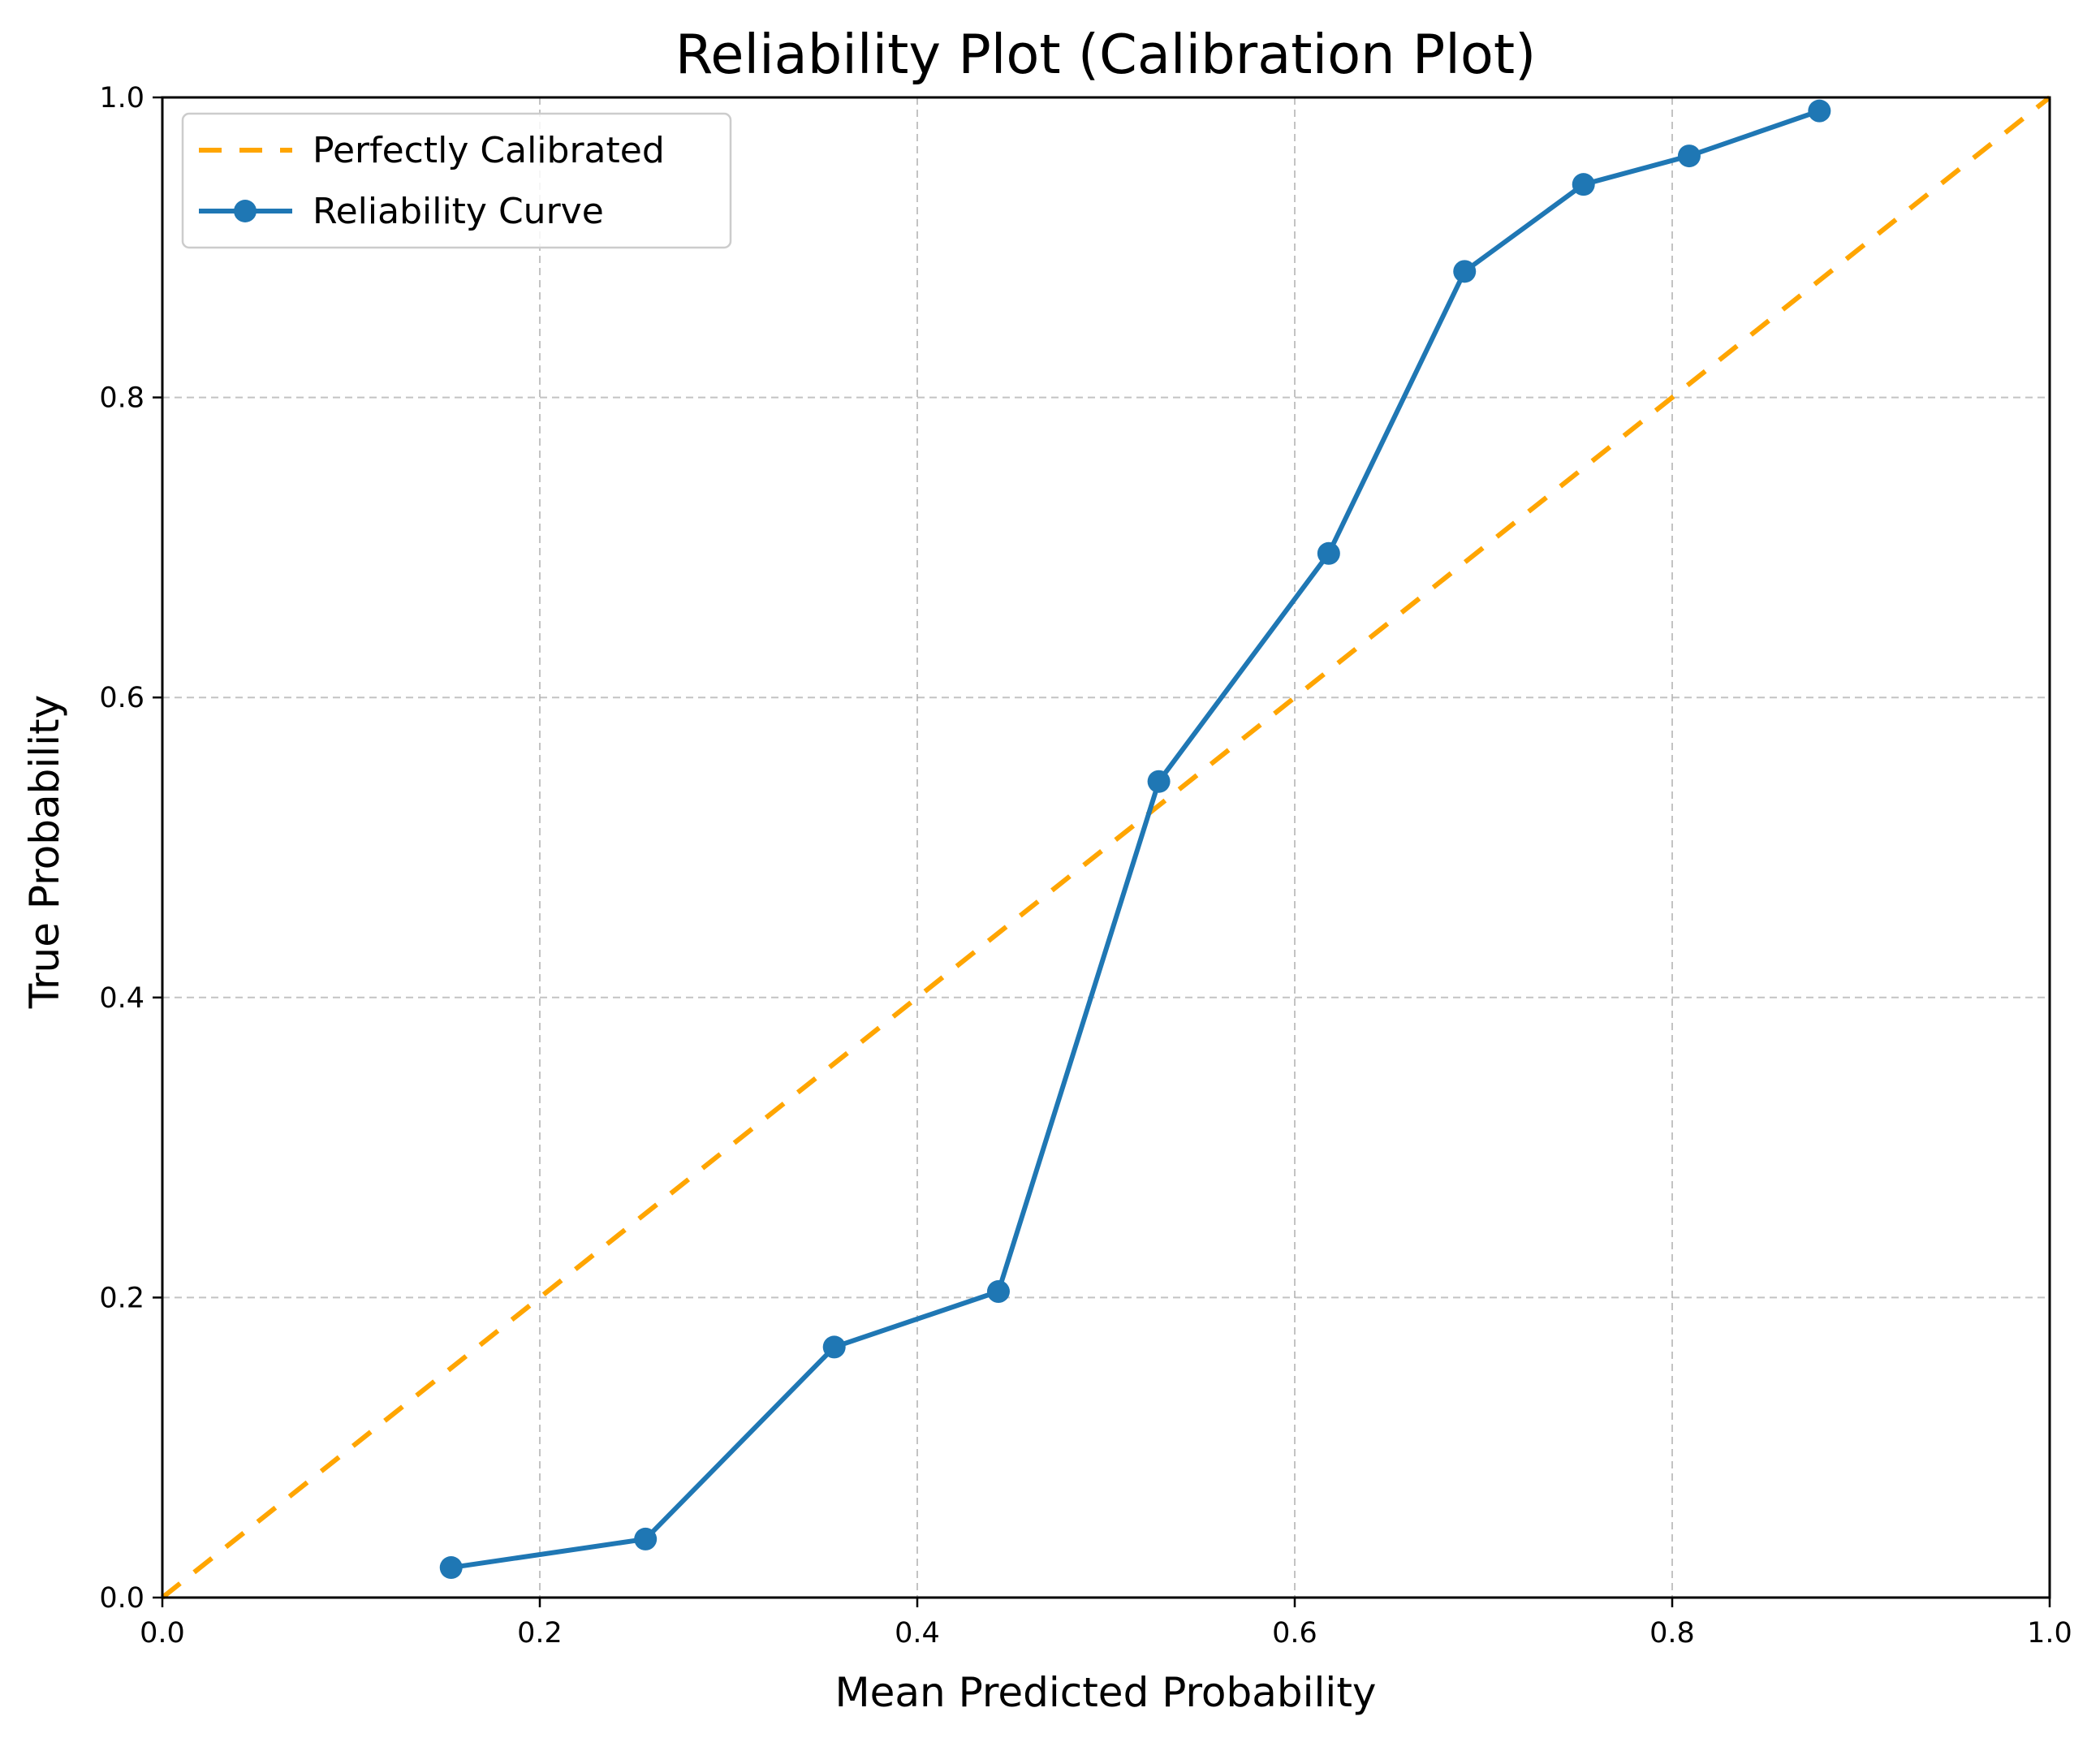  What do you see at coordinates (1105, 1692) in the screenshot?
I see `x-axis-label: Mean Predicted Probability` at bounding box center [1105, 1692].